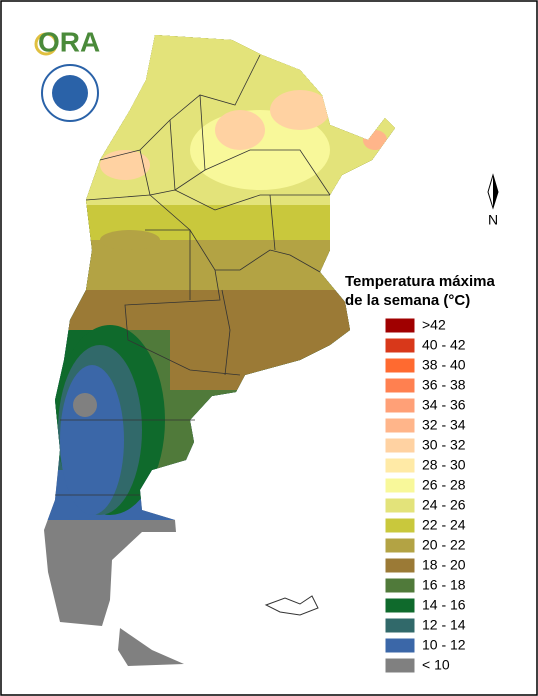  I want to click on legend-label: 12 - 14, so click(444, 625).